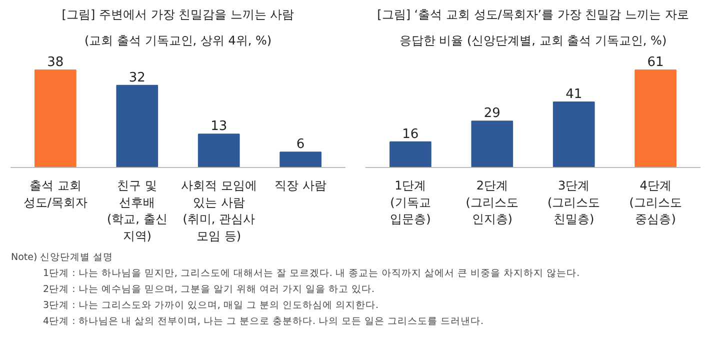 The width and height of the screenshot is (719, 339). What do you see at coordinates (264, 322) in the screenshot?
I see `text: 4단계 : 하나님은 내 삶의 전부이며, 나는 그 분으로 충분하다. 나의 모든 일은 그리스도를 드러낸다.` at bounding box center [264, 322].